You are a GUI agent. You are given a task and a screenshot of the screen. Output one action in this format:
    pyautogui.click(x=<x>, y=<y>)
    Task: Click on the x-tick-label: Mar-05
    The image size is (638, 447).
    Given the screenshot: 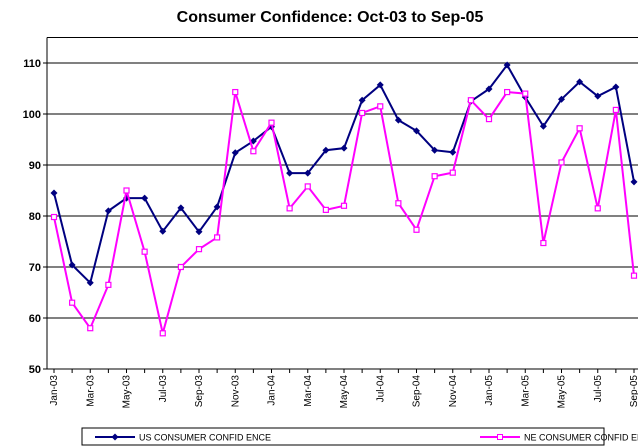 What is the action you would take?
    pyautogui.click(x=525, y=391)
    